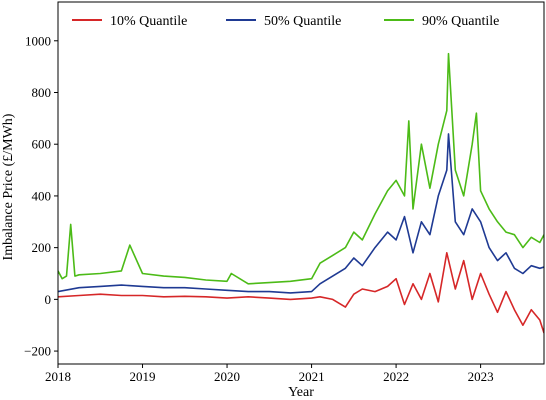  Describe the element at coordinates (143, 376) in the screenshot. I see `x-tick-label: 2019` at that location.